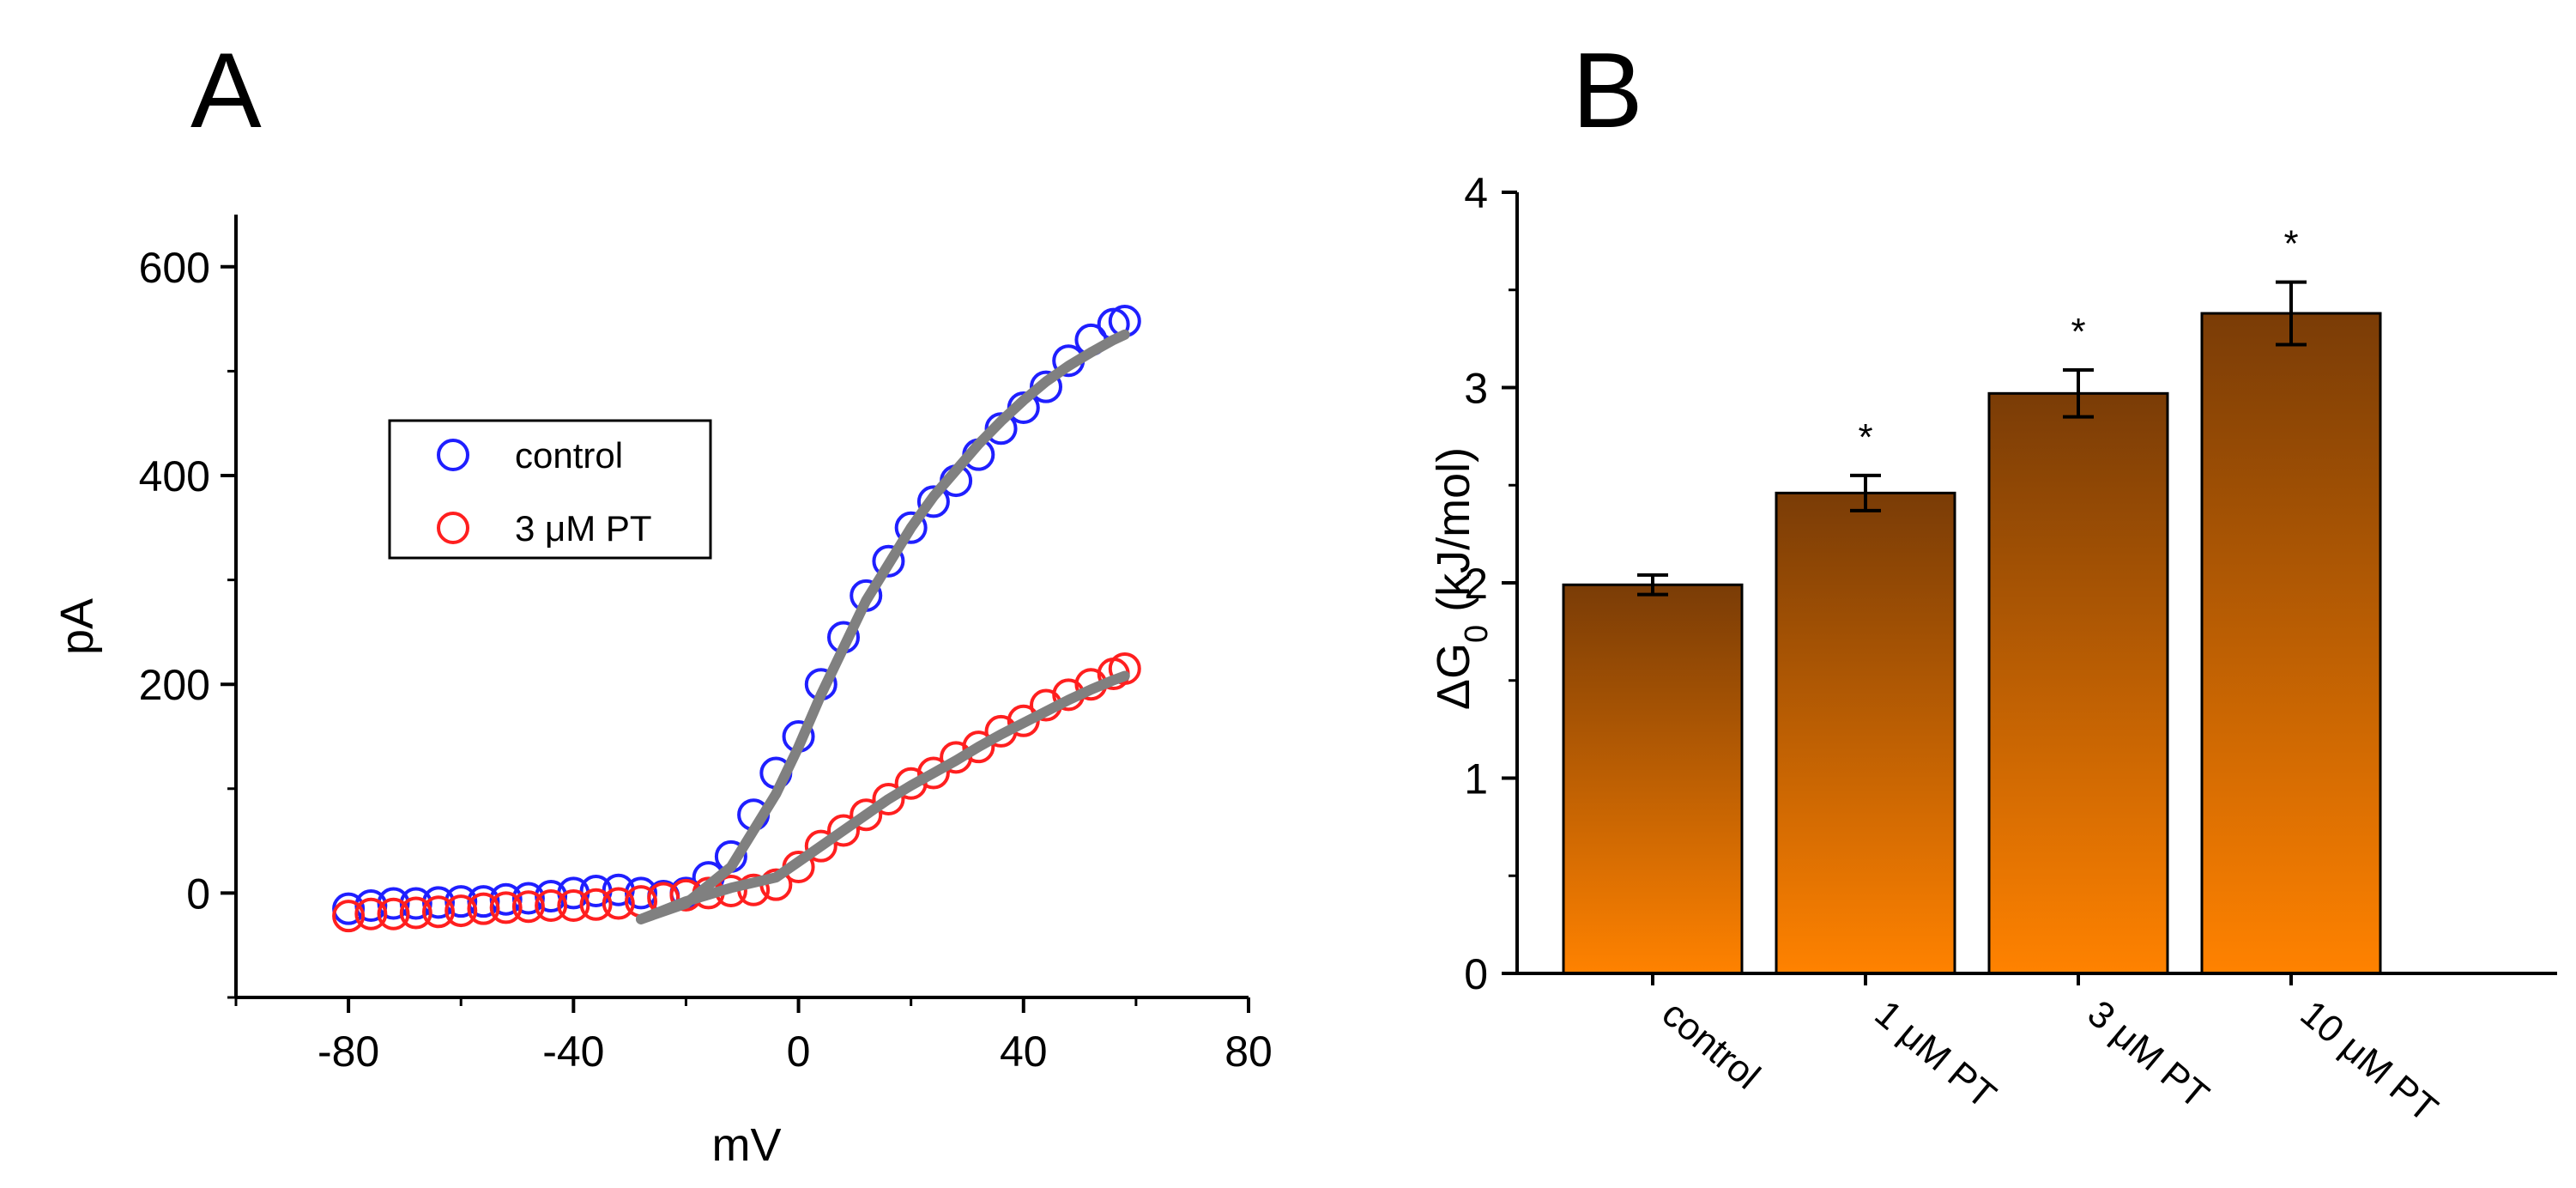 The image size is (2576, 1188). Describe the element at coordinates (2148, 1055) in the screenshot. I see `panel-b-category-label: 3 μM PT` at that location.